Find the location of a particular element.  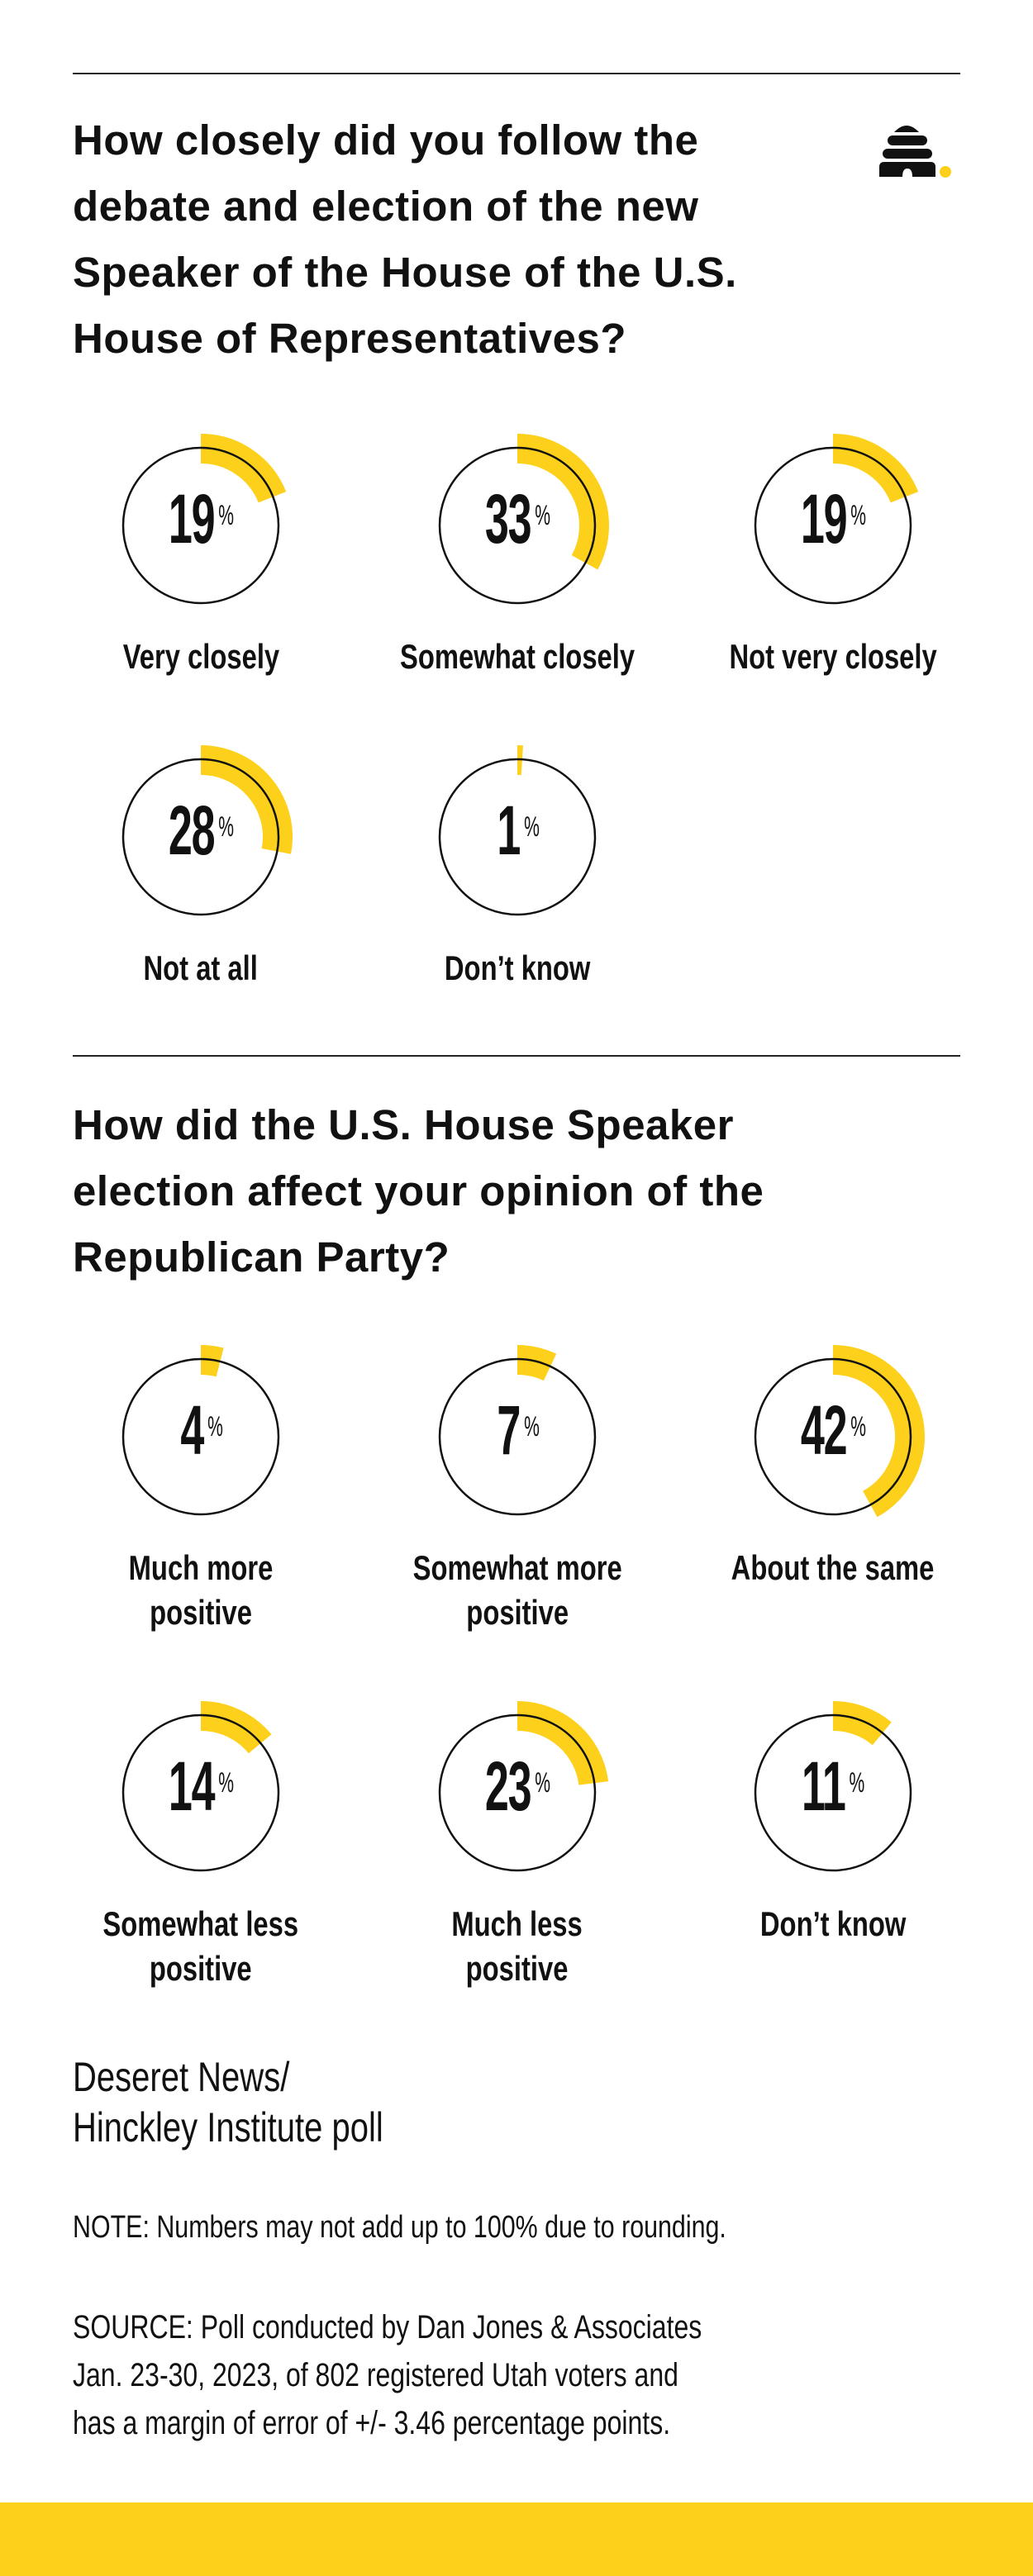

category-label-line: Somewhat more is located at coordinates (517, 1567).